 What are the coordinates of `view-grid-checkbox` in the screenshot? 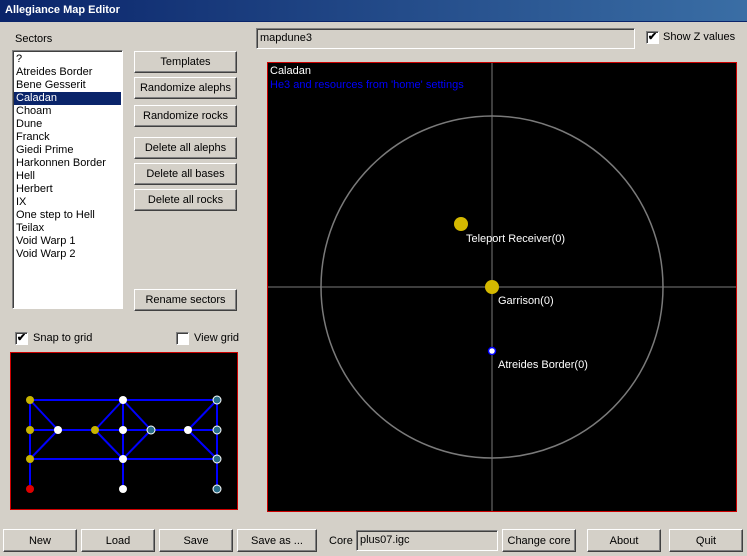 It's located at (182, 338).